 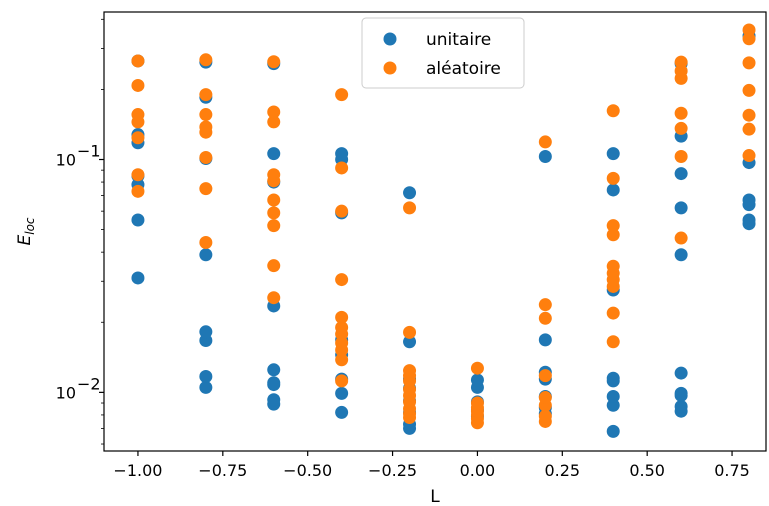 What do you see at coordinates (435, 496) in the screenshot?
I see `x-axis-title: L` at bounding box center [435, 496].